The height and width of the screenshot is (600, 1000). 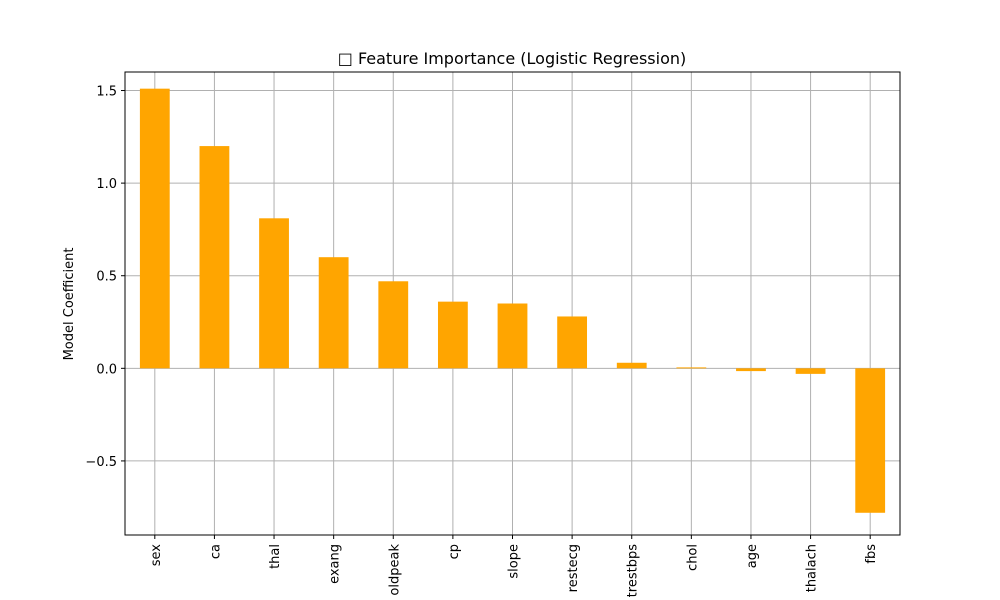 What do you see at coordinates (101, 462) in the screenshot?
I see `y-tick-label: −0.5` at bounding box center [101, 462].